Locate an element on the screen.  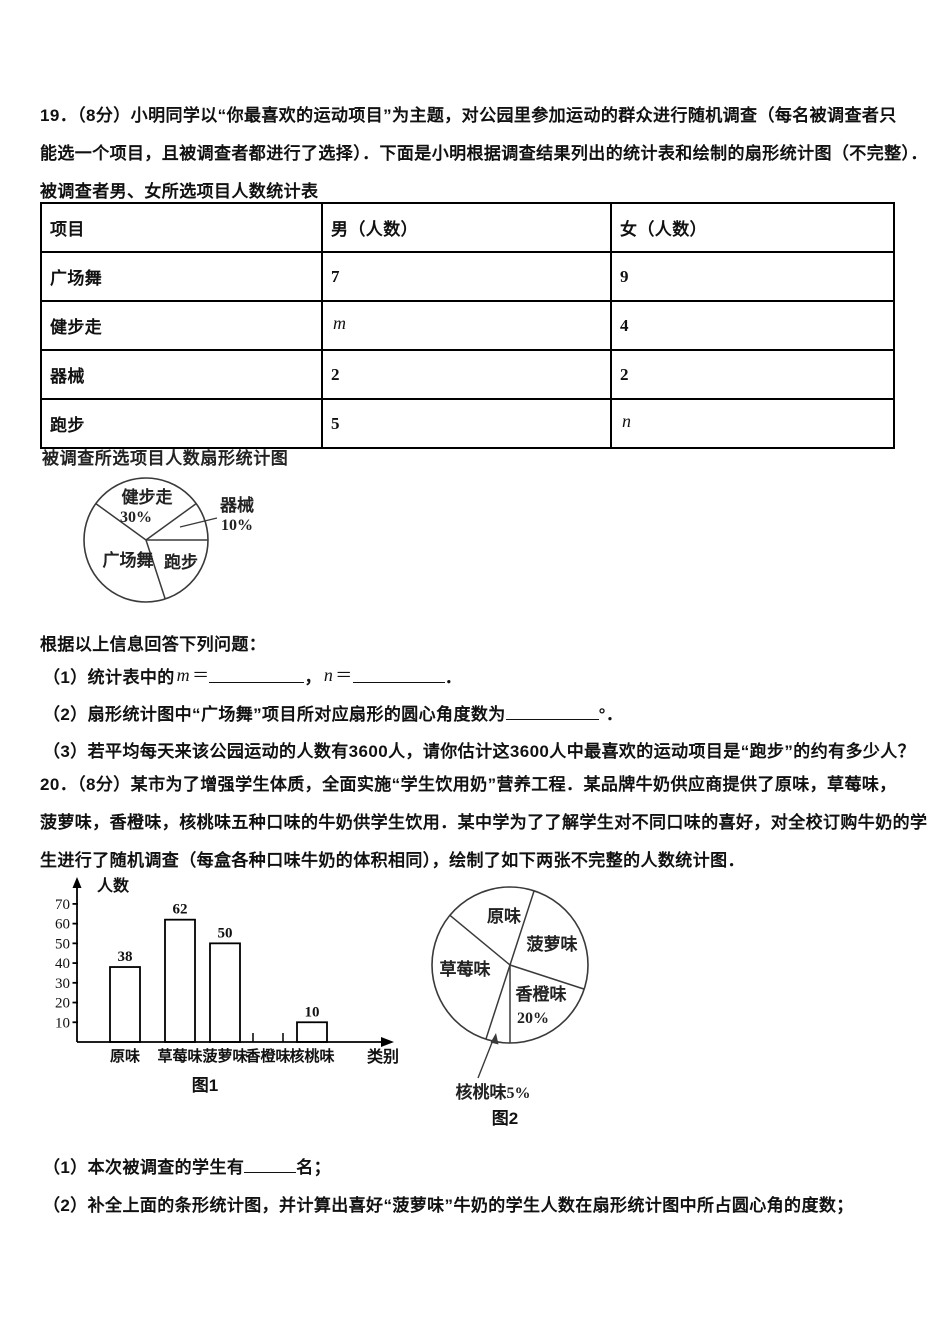
table-header-row: 项目 男（人数） 女（人数） is located at coordinates (467, 227).